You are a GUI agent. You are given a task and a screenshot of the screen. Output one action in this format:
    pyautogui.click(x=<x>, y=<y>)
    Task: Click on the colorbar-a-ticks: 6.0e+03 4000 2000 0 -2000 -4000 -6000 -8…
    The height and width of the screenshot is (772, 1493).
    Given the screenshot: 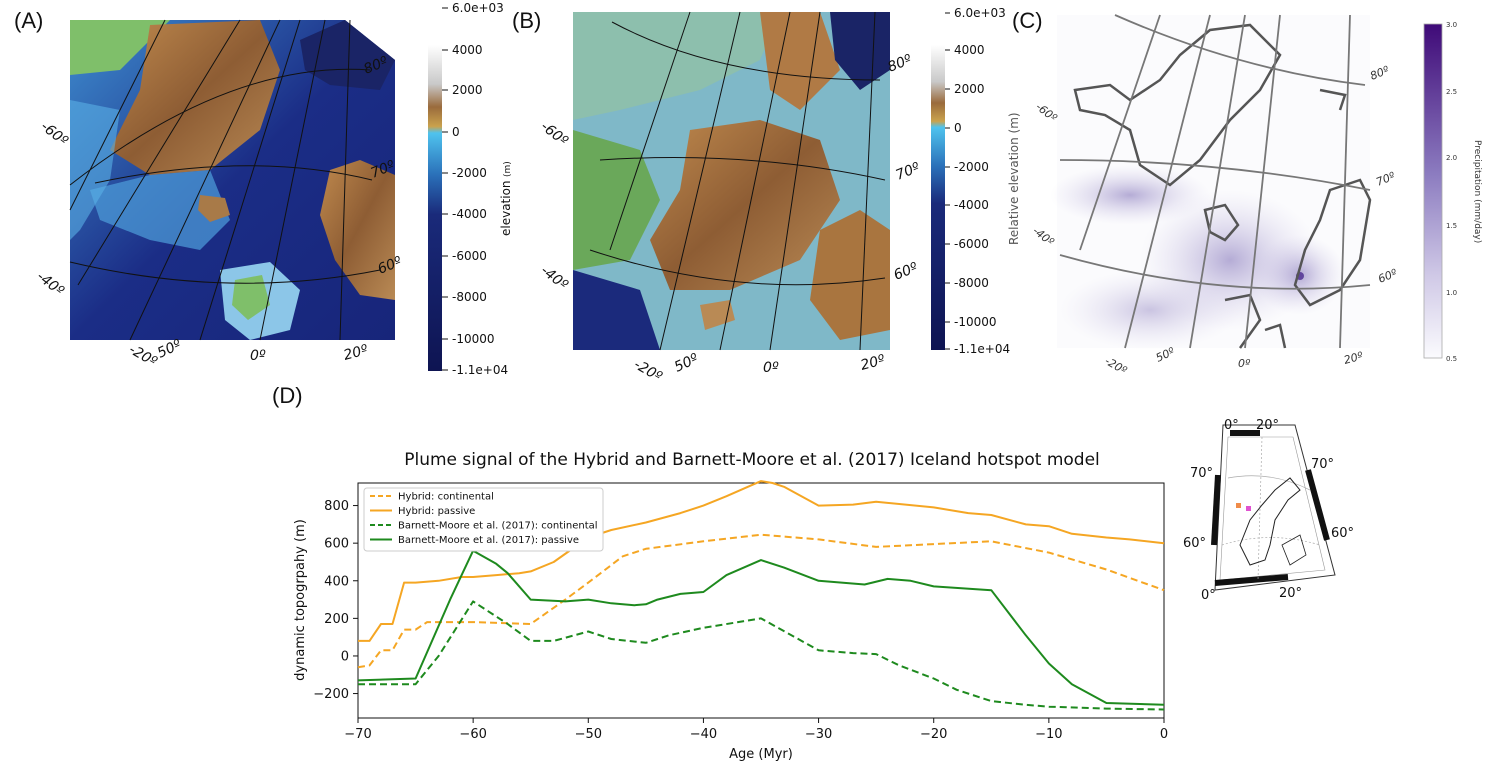 What is the action you would take?
    pyautogui.click(x=480, y=189)
    